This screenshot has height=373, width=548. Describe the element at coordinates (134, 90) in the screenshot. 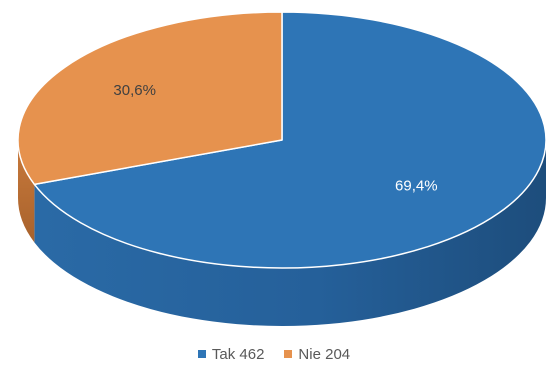

I see `data-label-nie: 30,6%` at that location.